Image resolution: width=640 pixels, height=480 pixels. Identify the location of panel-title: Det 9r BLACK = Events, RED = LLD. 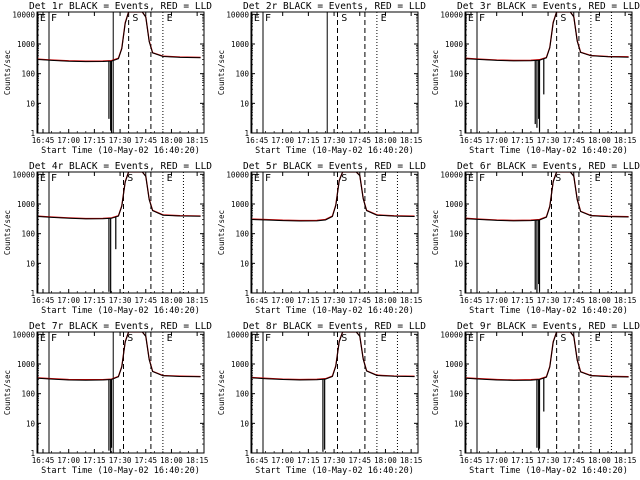
(548, 326).